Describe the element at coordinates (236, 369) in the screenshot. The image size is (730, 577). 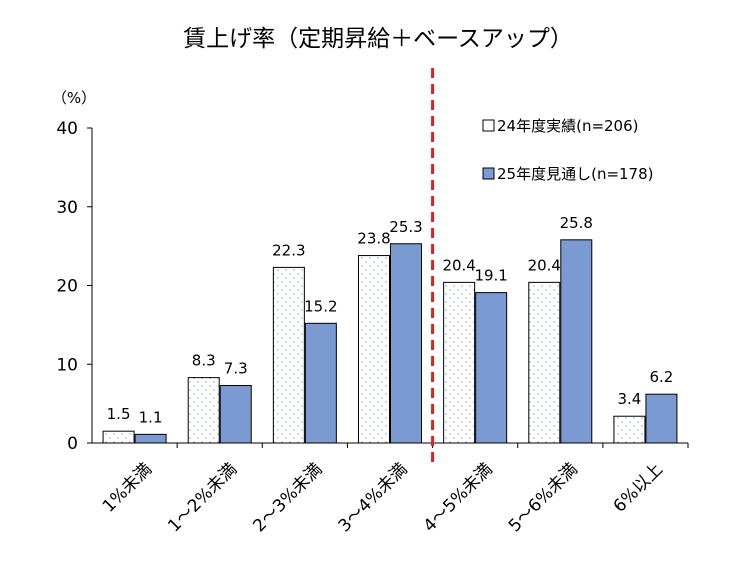
I see `data-label: 7.3` at that location.